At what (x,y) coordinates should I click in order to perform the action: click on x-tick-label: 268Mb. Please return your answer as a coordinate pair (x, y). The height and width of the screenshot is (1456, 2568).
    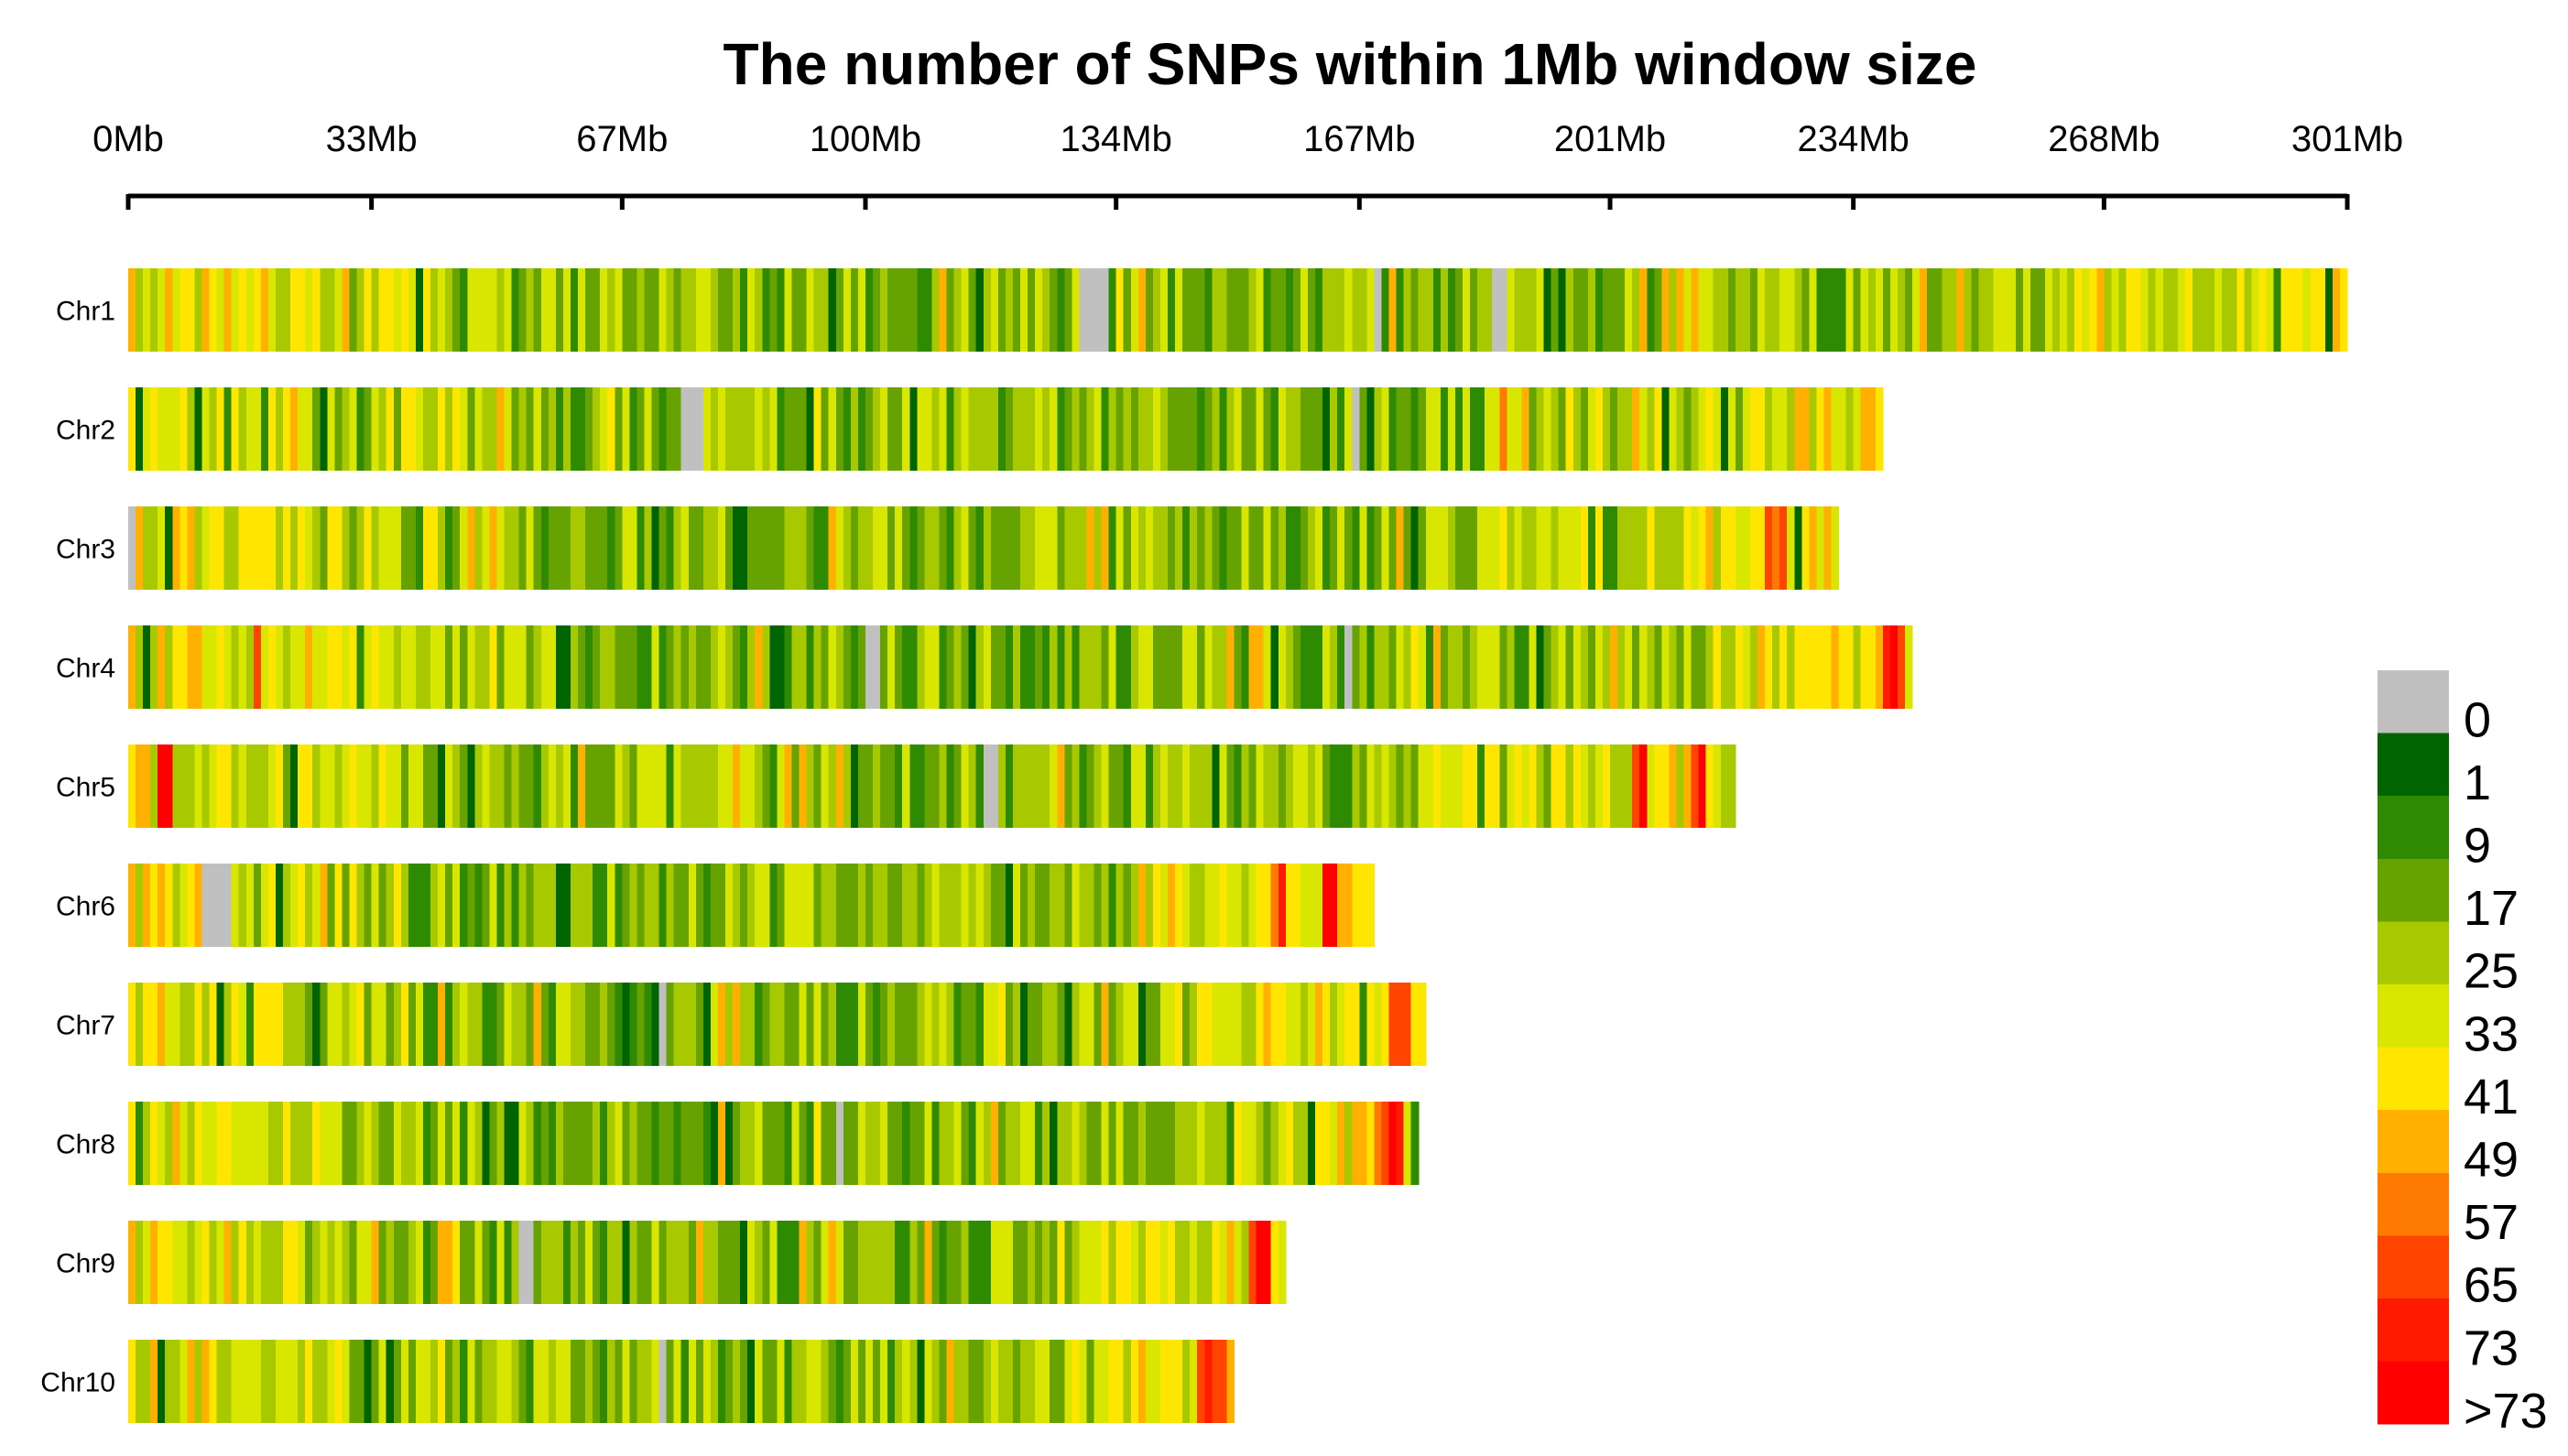
    Looking at the image, I should click on (2104, 139).